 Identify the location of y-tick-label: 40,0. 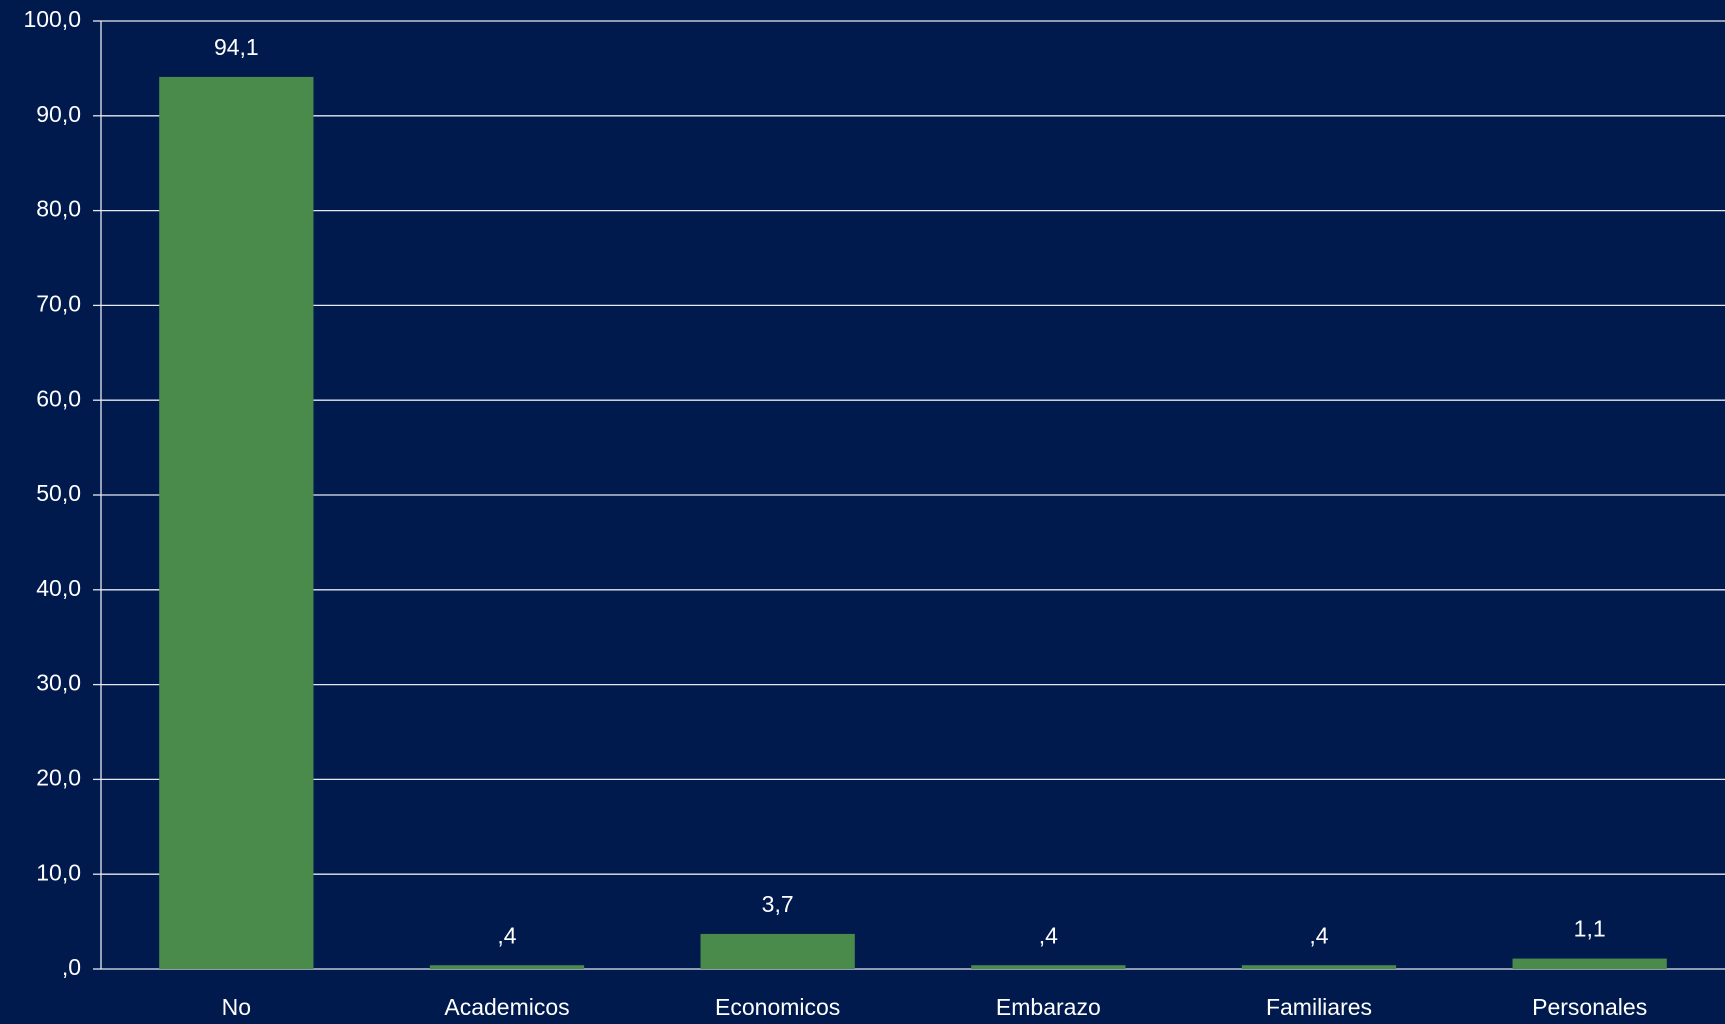
(58, 588).